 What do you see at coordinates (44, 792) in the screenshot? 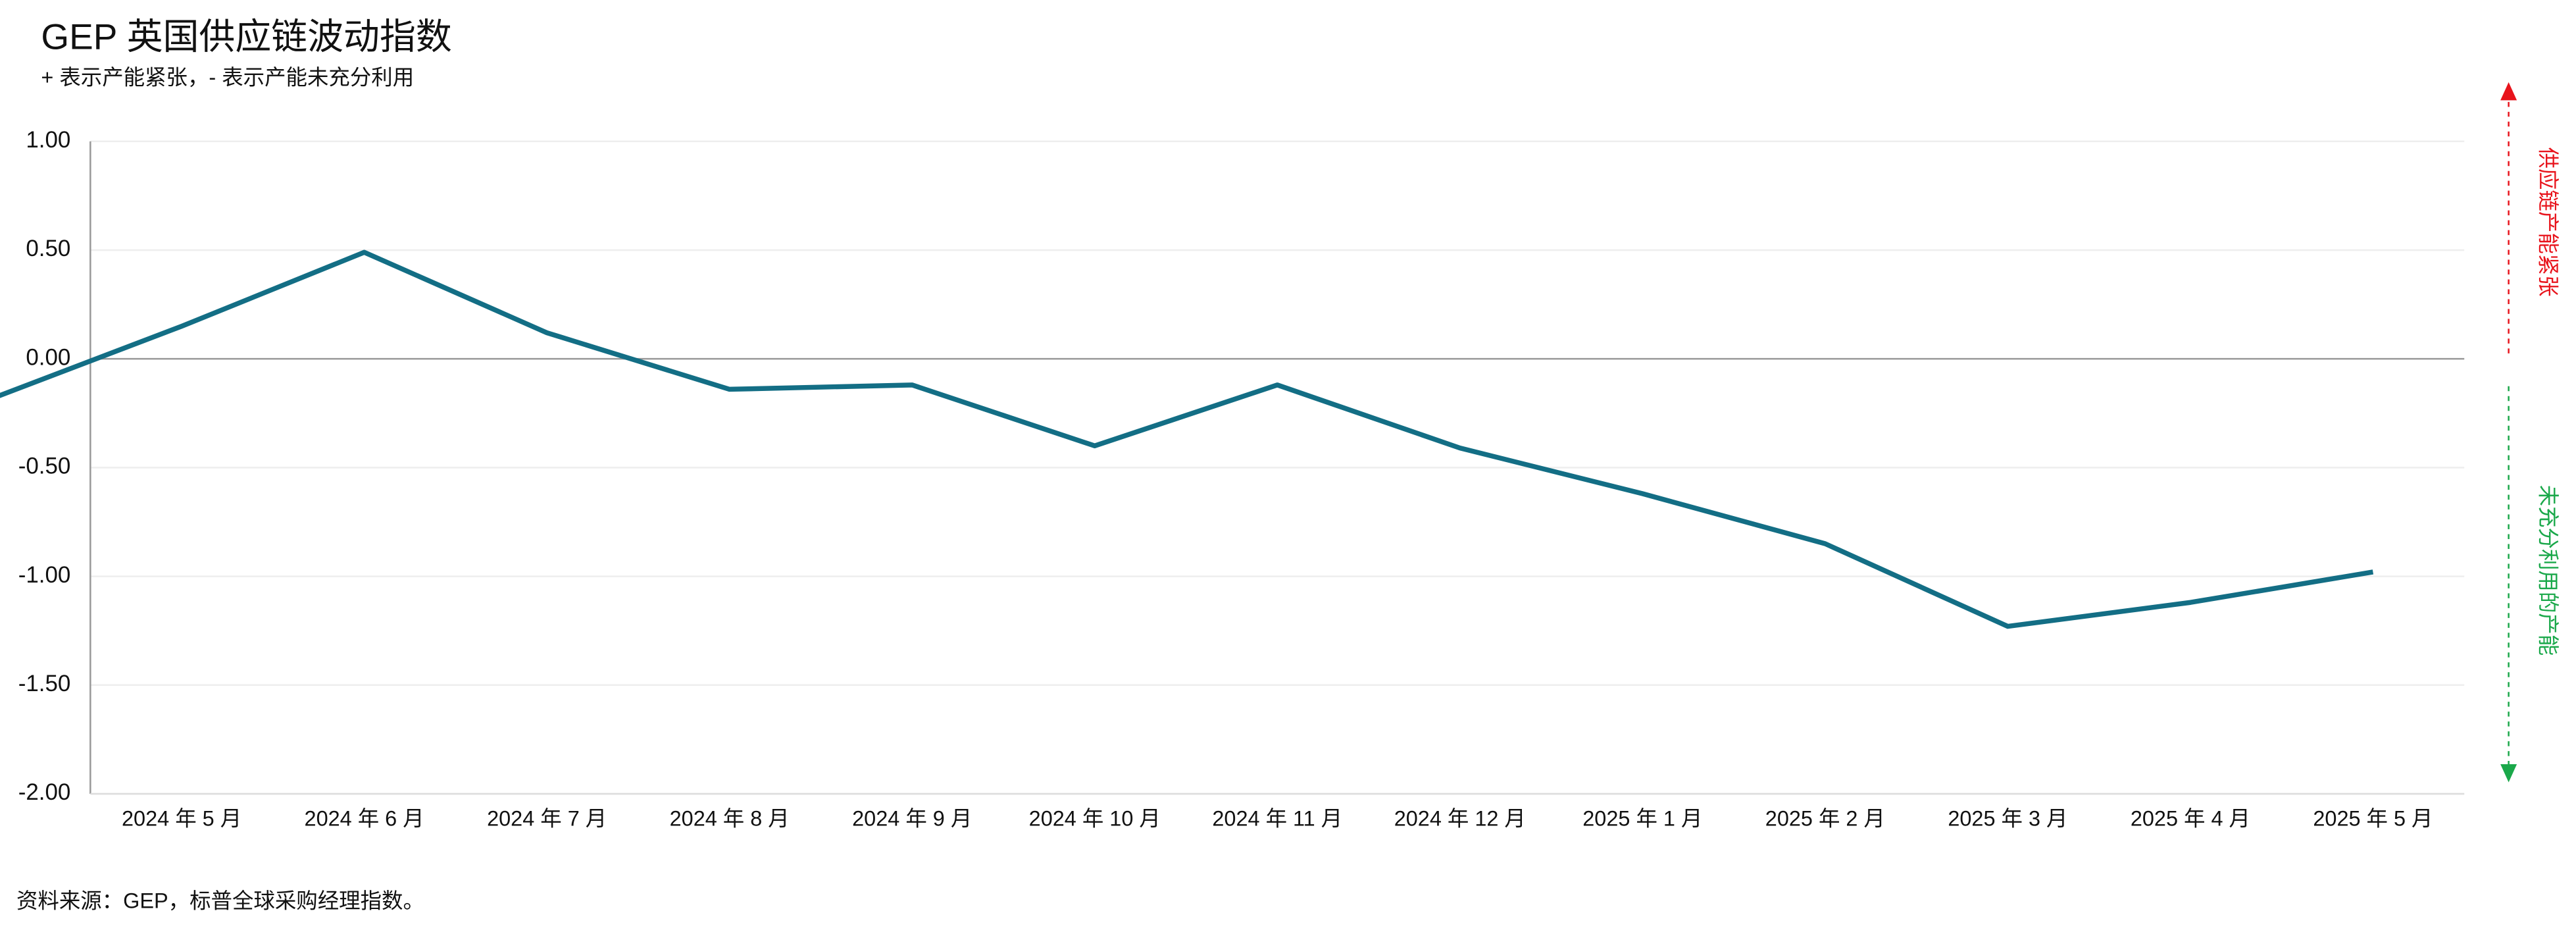
I see `y-tick-label: -2.00` at bounding box center [44, 792].